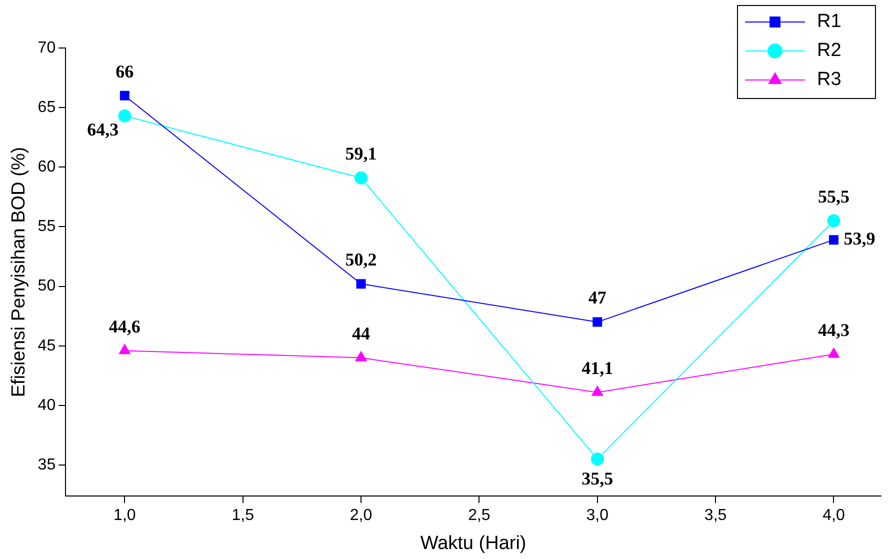  What do you see at coordinates (47, 107) in the screenshot?
I see `y-tick-label: 65` at bounding box center [47, 107].